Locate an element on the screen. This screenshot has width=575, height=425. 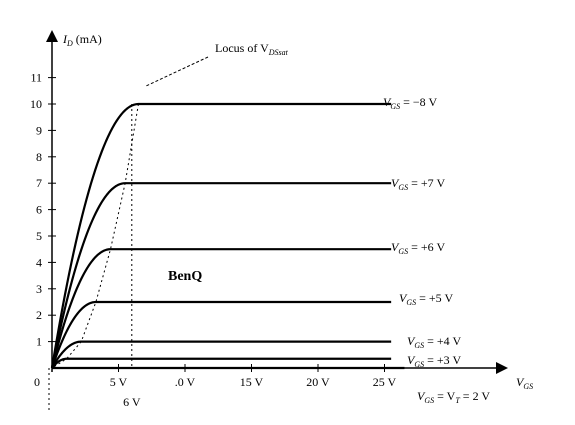
watermark-text: BenQ is located at coordinates (185, 276).